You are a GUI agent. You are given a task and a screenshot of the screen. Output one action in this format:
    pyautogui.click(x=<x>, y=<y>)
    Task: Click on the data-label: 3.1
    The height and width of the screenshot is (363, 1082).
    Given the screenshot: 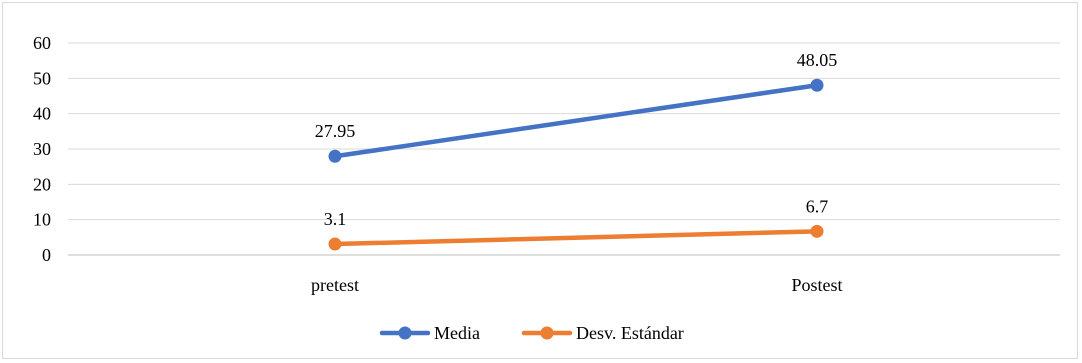 What is the action you would take?
    pyautogui.click(x=335, y=219)
    